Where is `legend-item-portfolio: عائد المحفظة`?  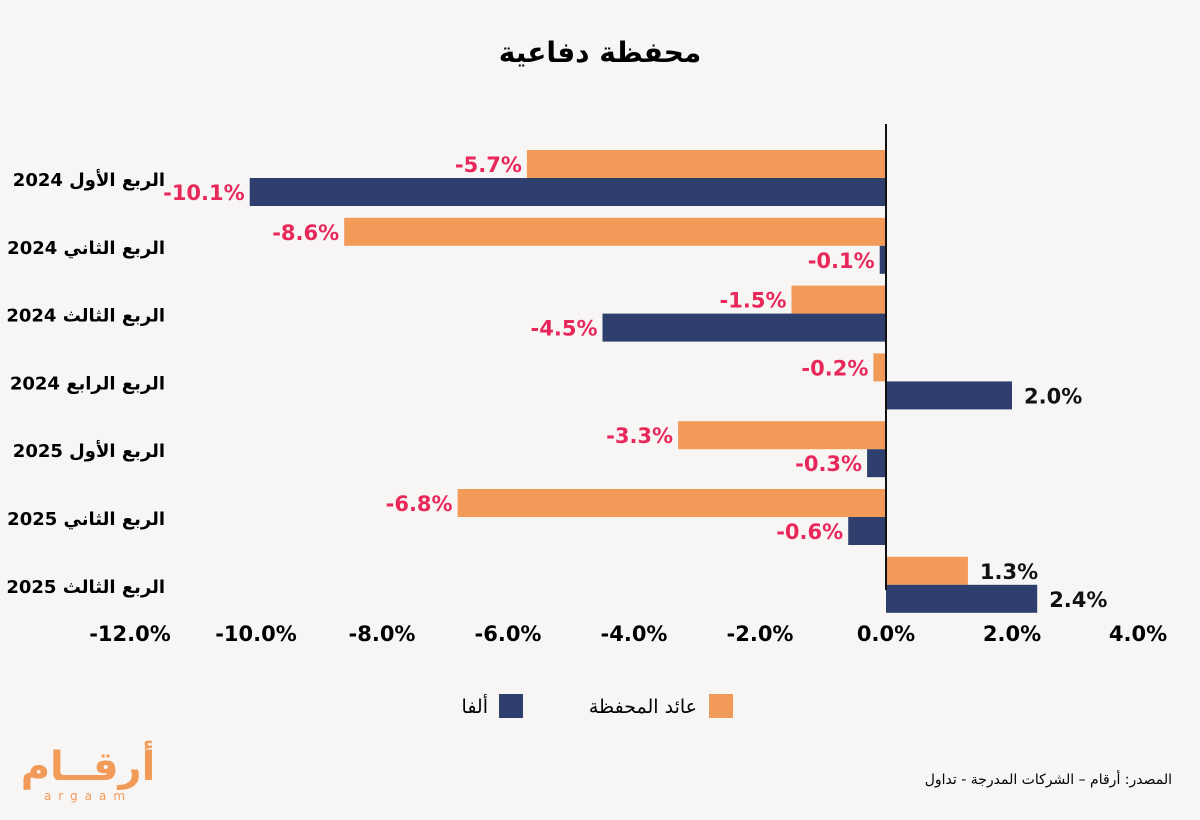
legend-item-portfolio: عائد المحفظة is located at coordinates (661, 706).